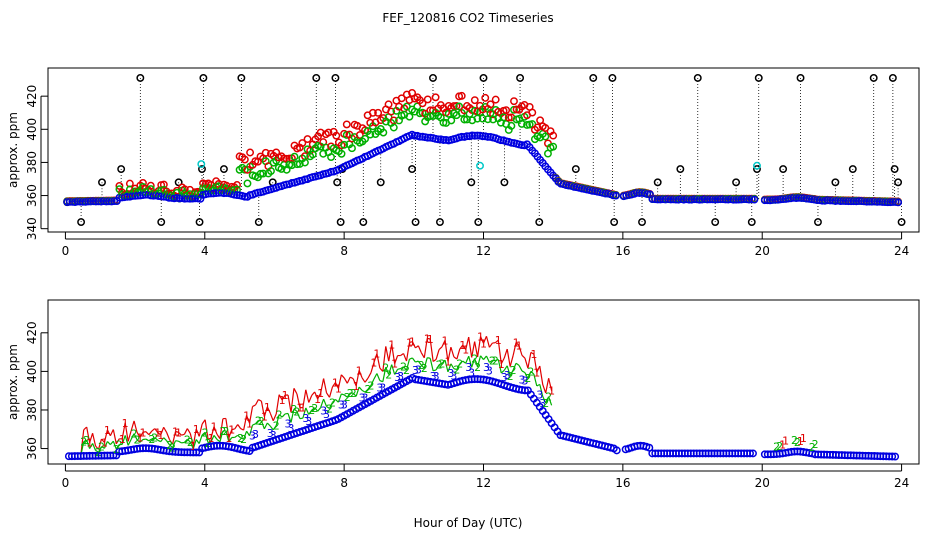  I want to click on bottom-series-lines, so click(316, 396).